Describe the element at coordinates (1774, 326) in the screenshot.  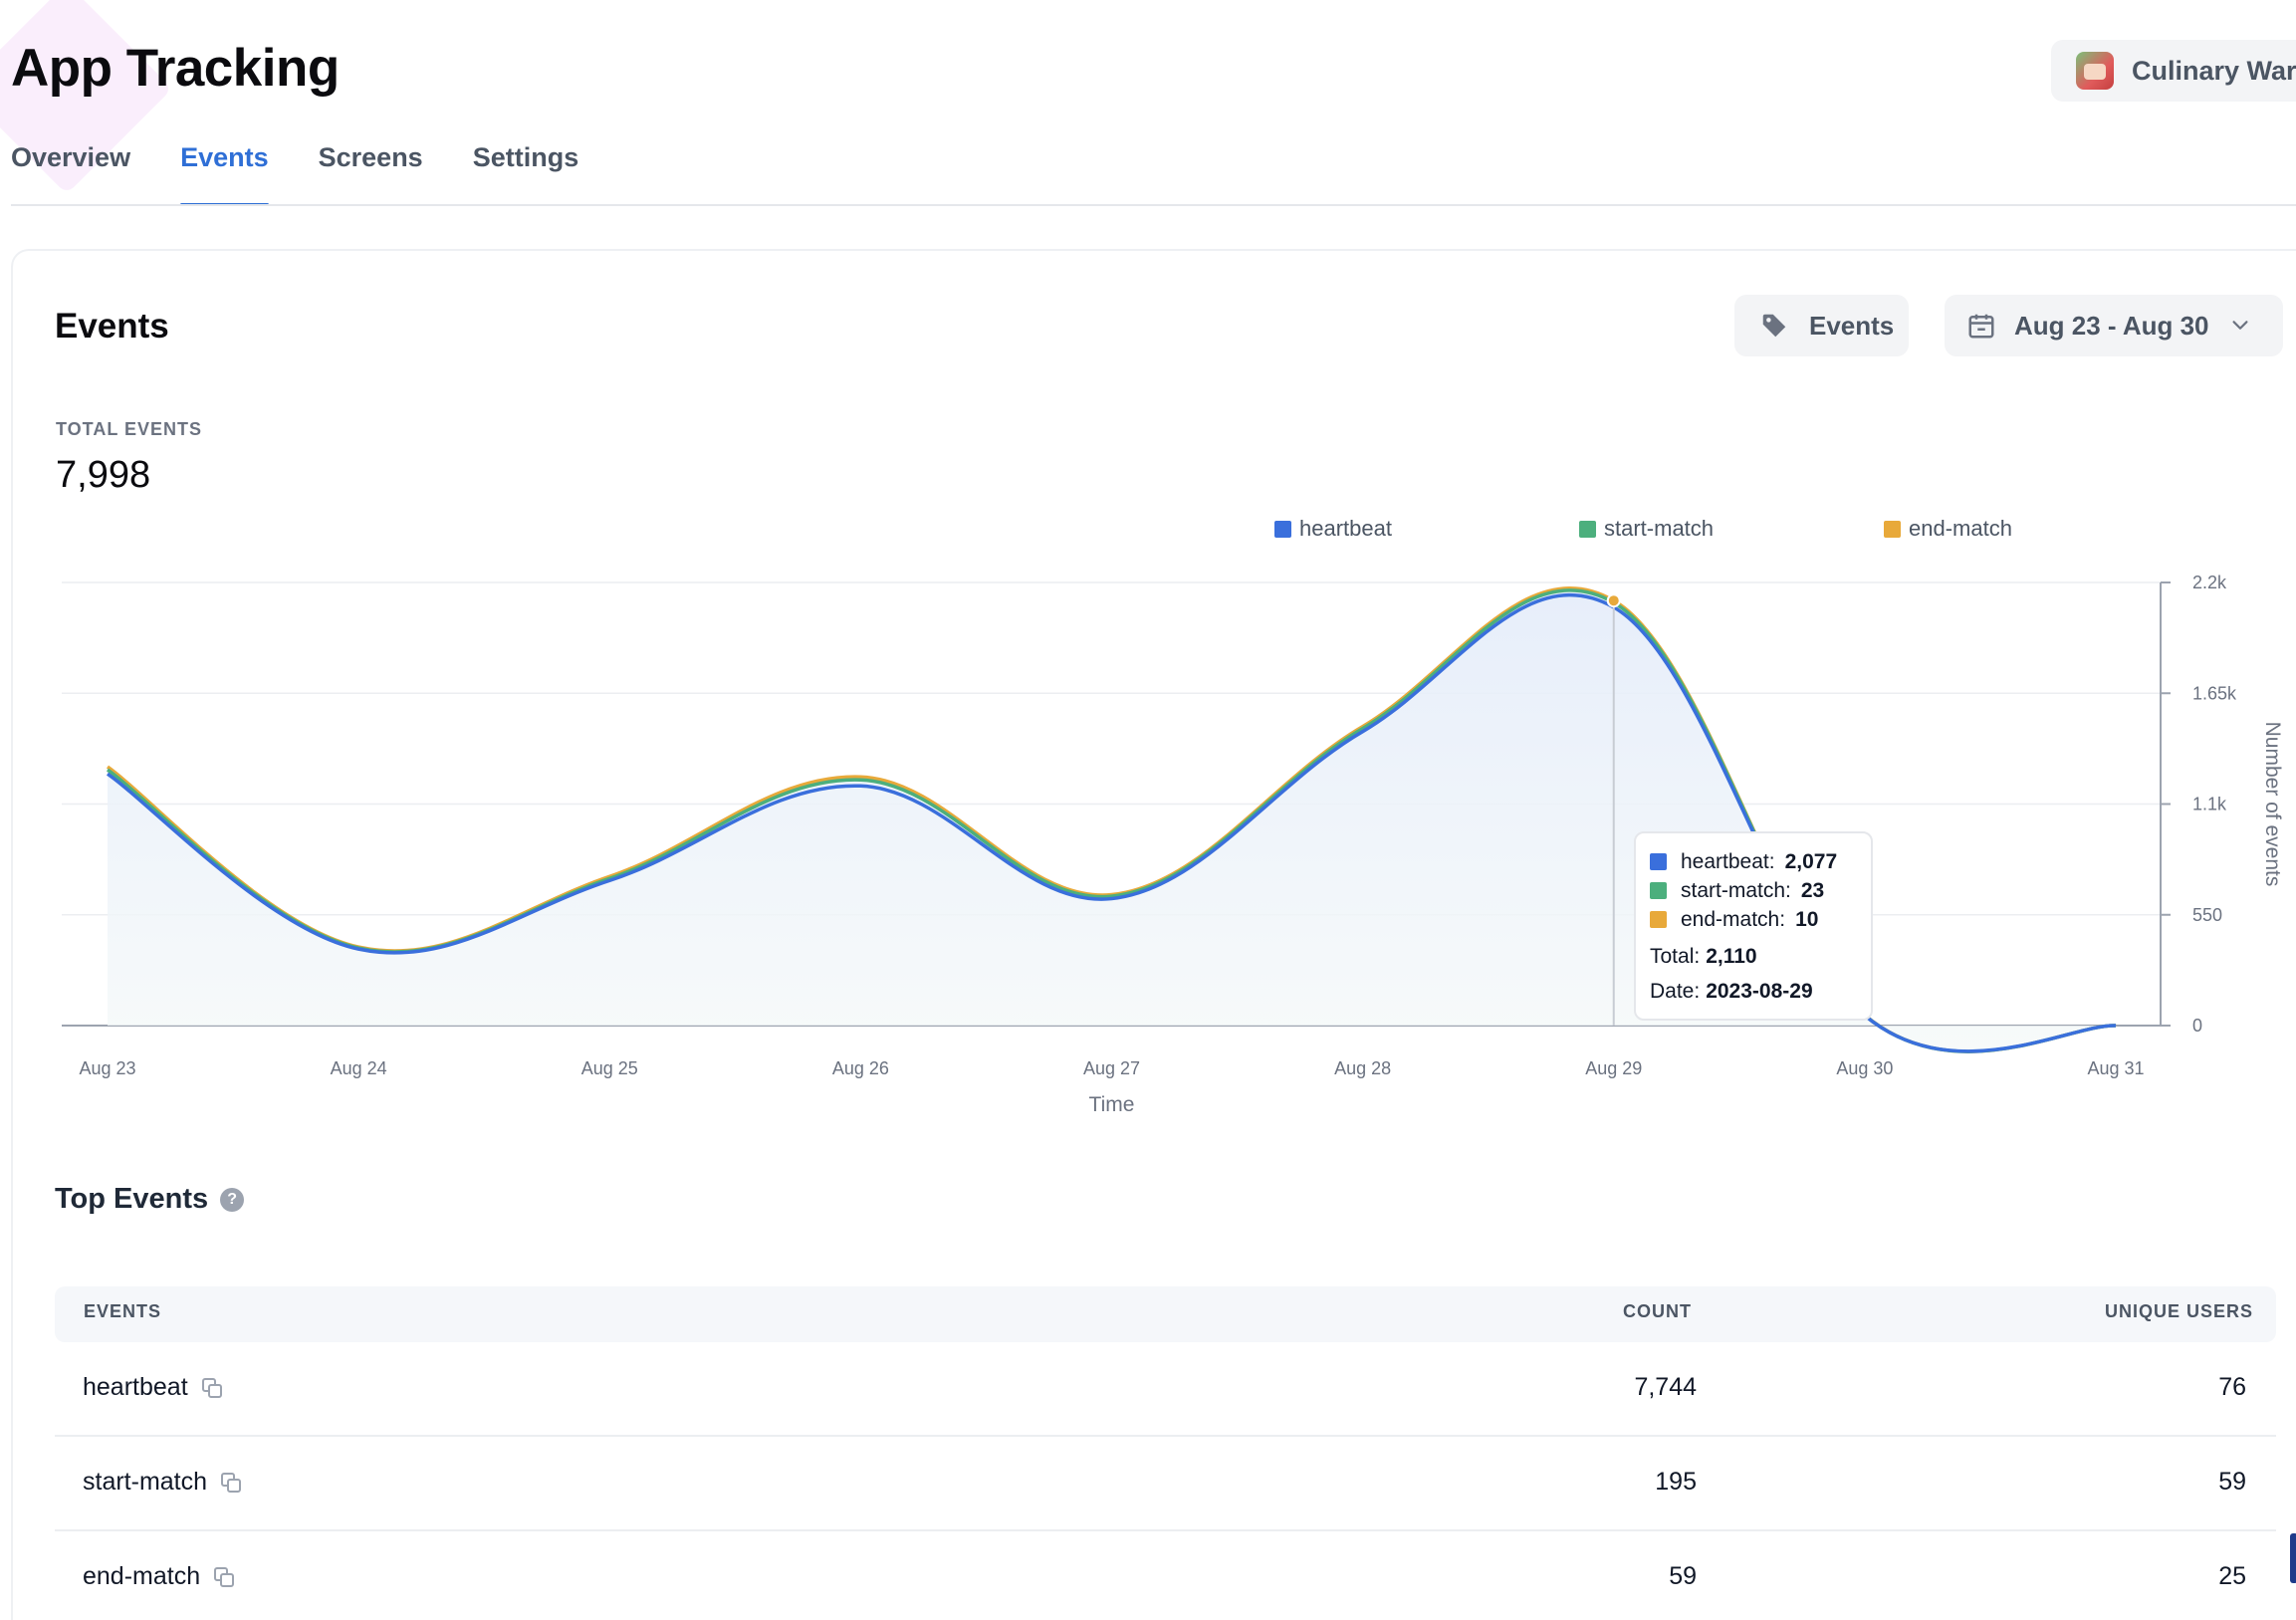
I see `tag-icon` at that location.